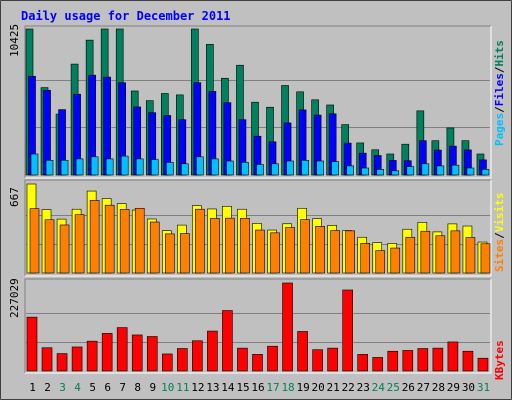  What do you see at coordinates (182, 387) in the screenshot?
I see `day-label: 11` at bounding box center [182, 387].